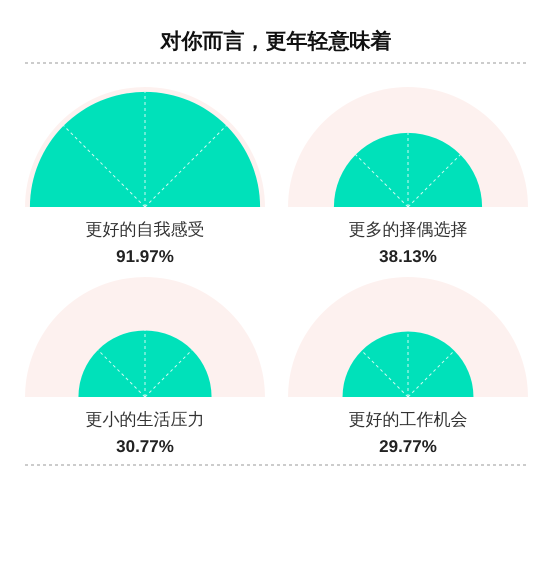  What do you see at coordinates (408, 229) in the screenshot?
I see `category: 更多的择偶选择` at bounding box center [408, 229].